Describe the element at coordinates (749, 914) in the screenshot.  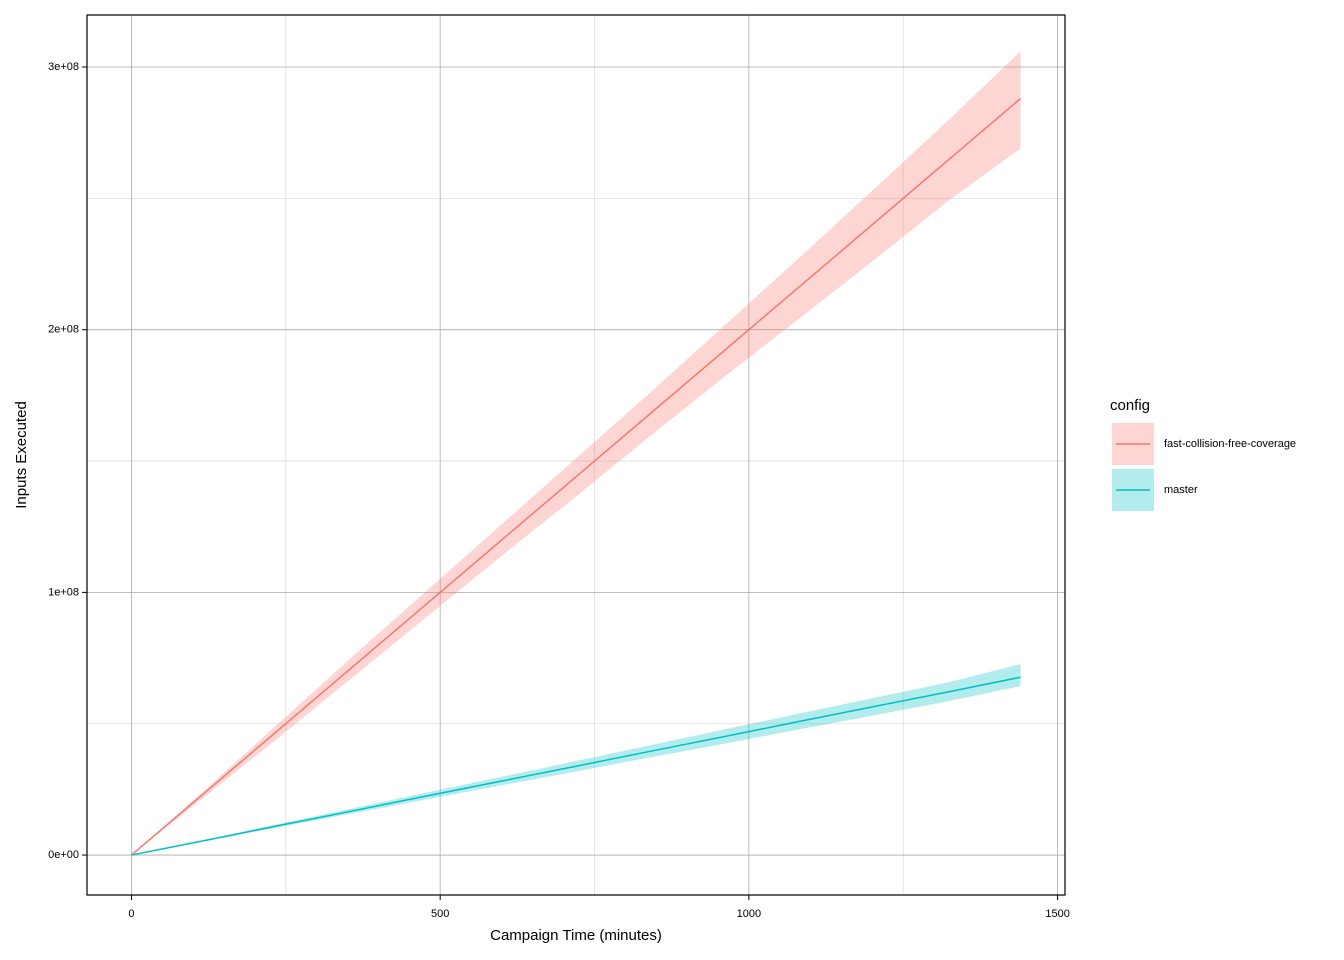
I see `x-tick-label: 1000` at that location.